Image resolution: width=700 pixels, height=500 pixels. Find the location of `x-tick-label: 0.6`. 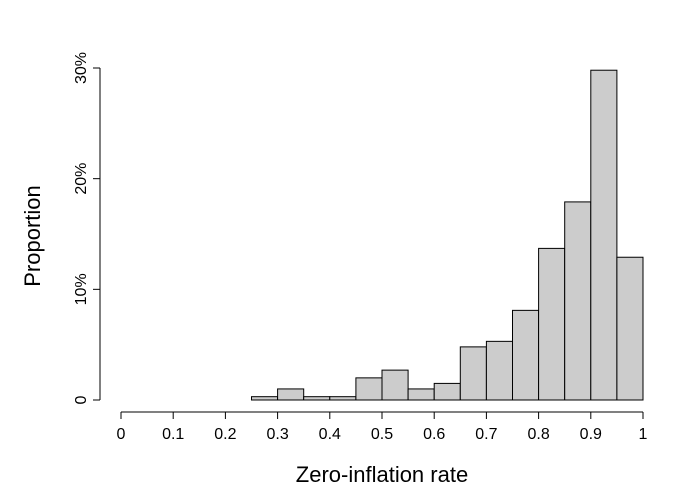

x-tick-label: 0.6 is located at coordinates (434, 434).